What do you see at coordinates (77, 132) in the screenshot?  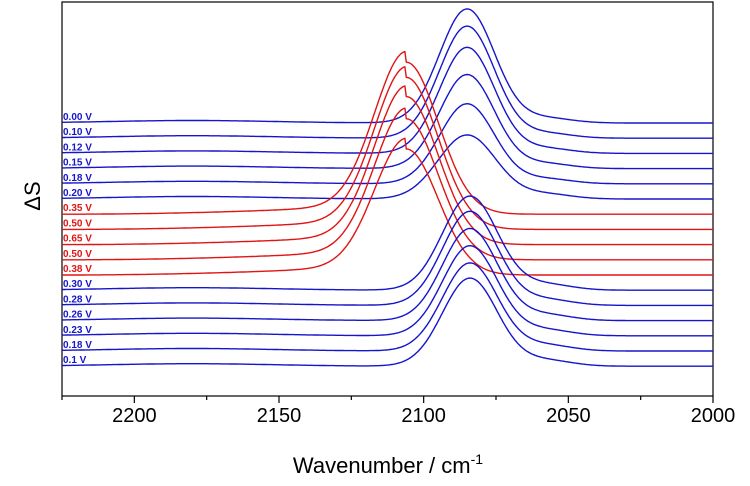 I see `trace-label: 0.10 V` at bounding box center [77, 132].